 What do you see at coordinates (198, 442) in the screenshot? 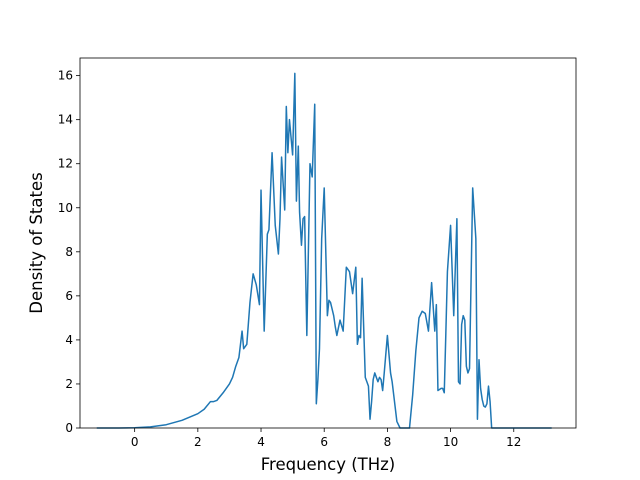
I see `x-tick-label: 2` at bounding box center [198, 442].